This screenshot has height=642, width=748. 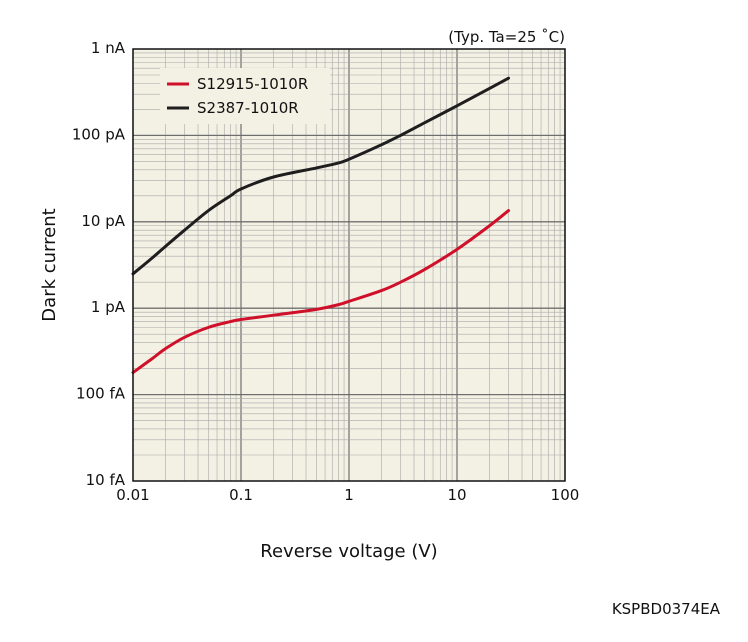 What do you see at coordinates (108, 48) in the screenshot?
I see `y-tick-label: 1 nA` at bounding box center [108, 48].